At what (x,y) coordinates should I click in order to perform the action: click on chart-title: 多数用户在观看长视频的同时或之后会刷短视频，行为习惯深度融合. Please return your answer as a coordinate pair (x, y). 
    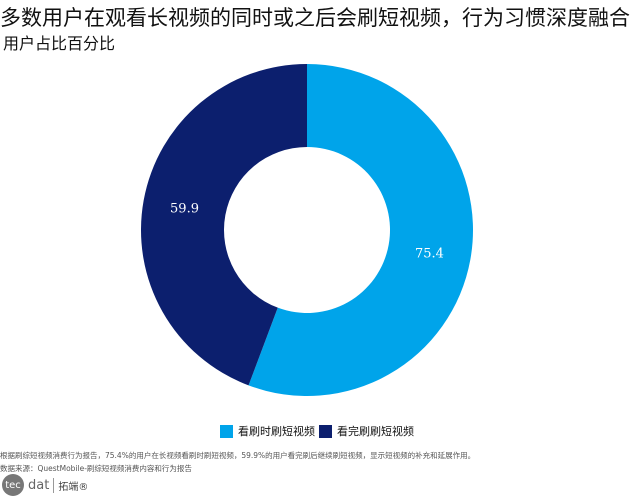
    Looking at the image, I should click on (315, 18).